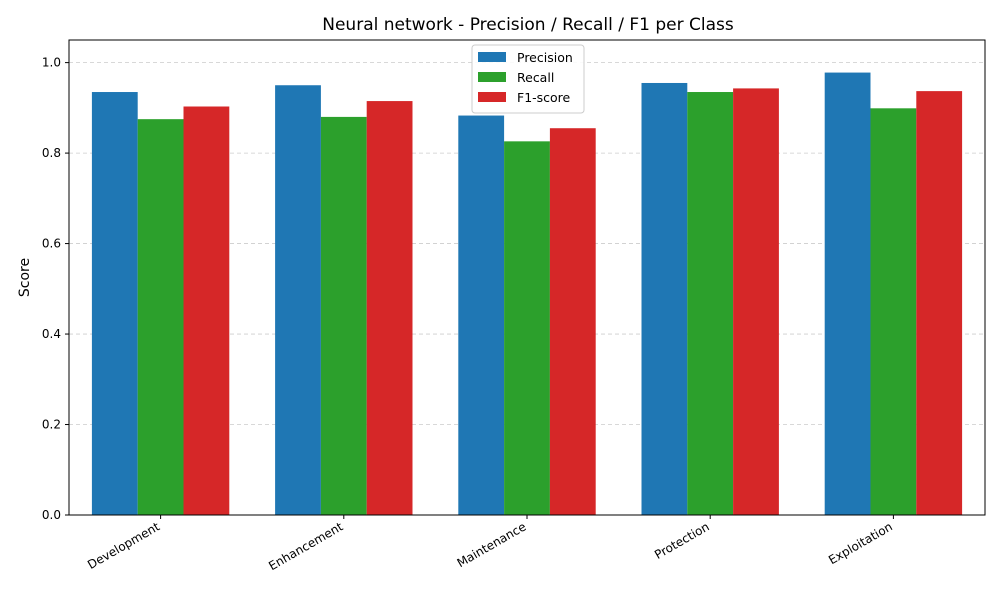 Image resolution: width=1000 pixels, height=600 pixels. I want to click on bar-precision-development, so click(114, 304).